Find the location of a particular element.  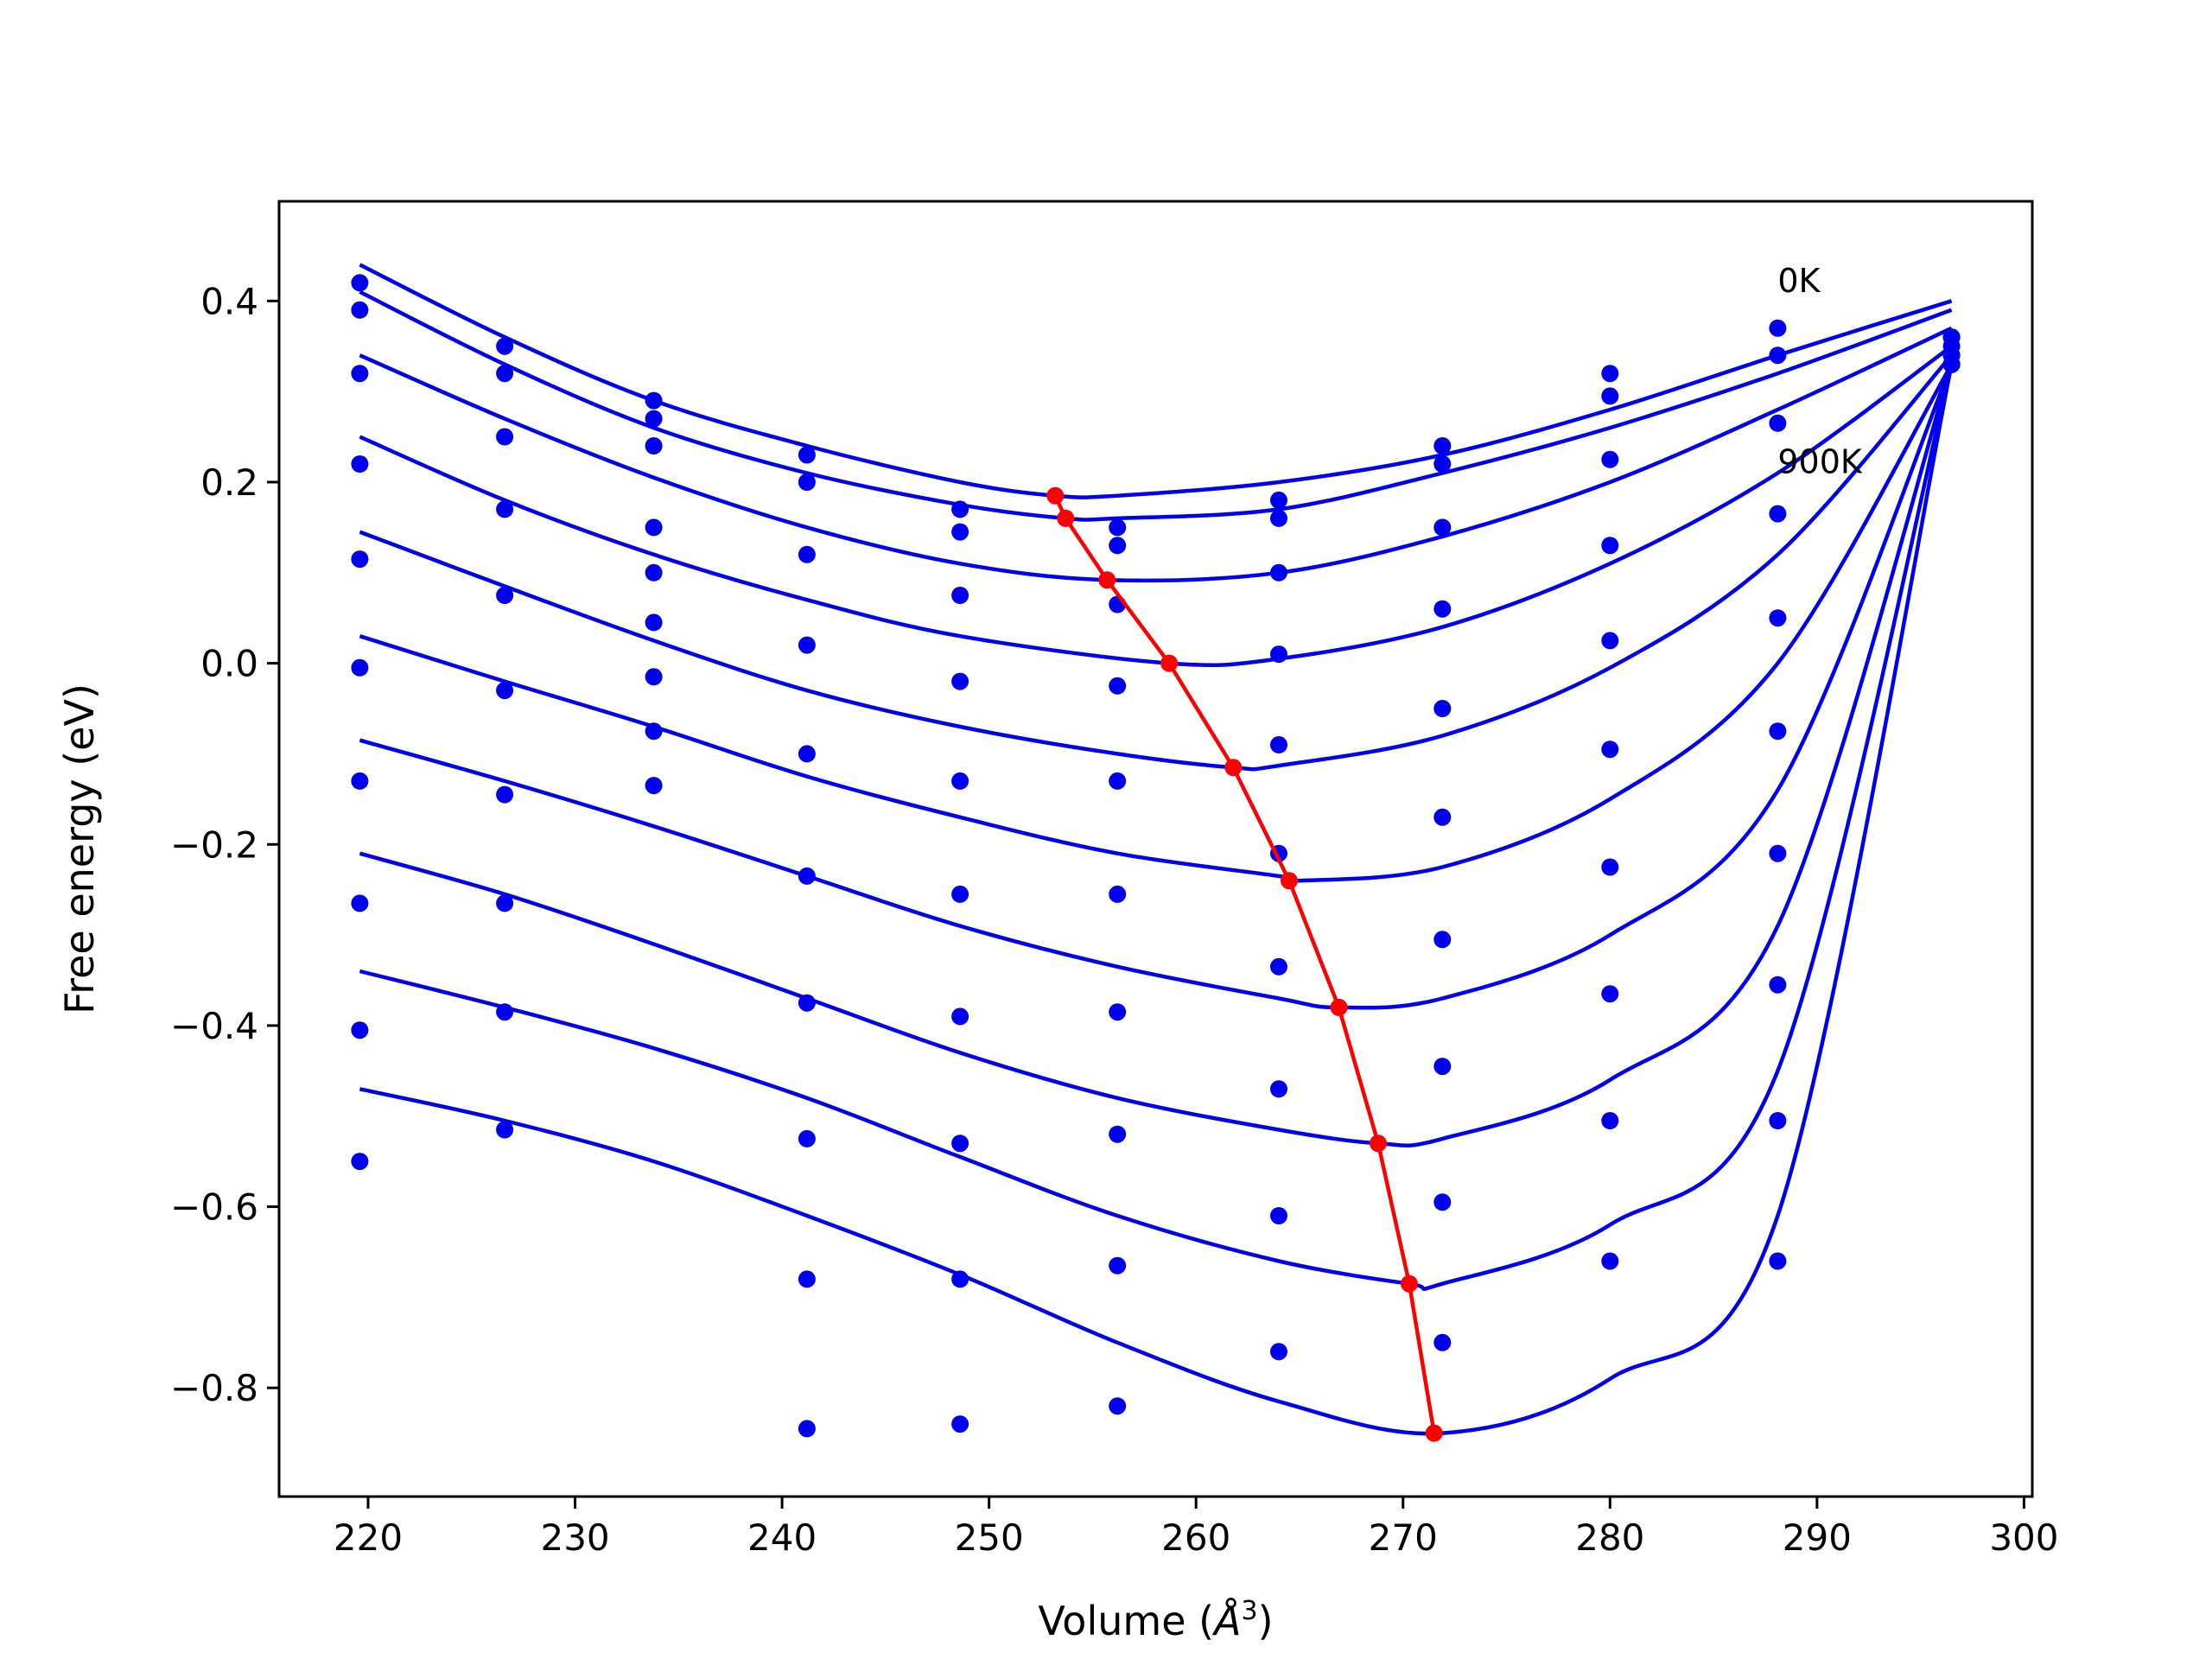

temperature-label: 900K is located at coordinates (1820, 461).